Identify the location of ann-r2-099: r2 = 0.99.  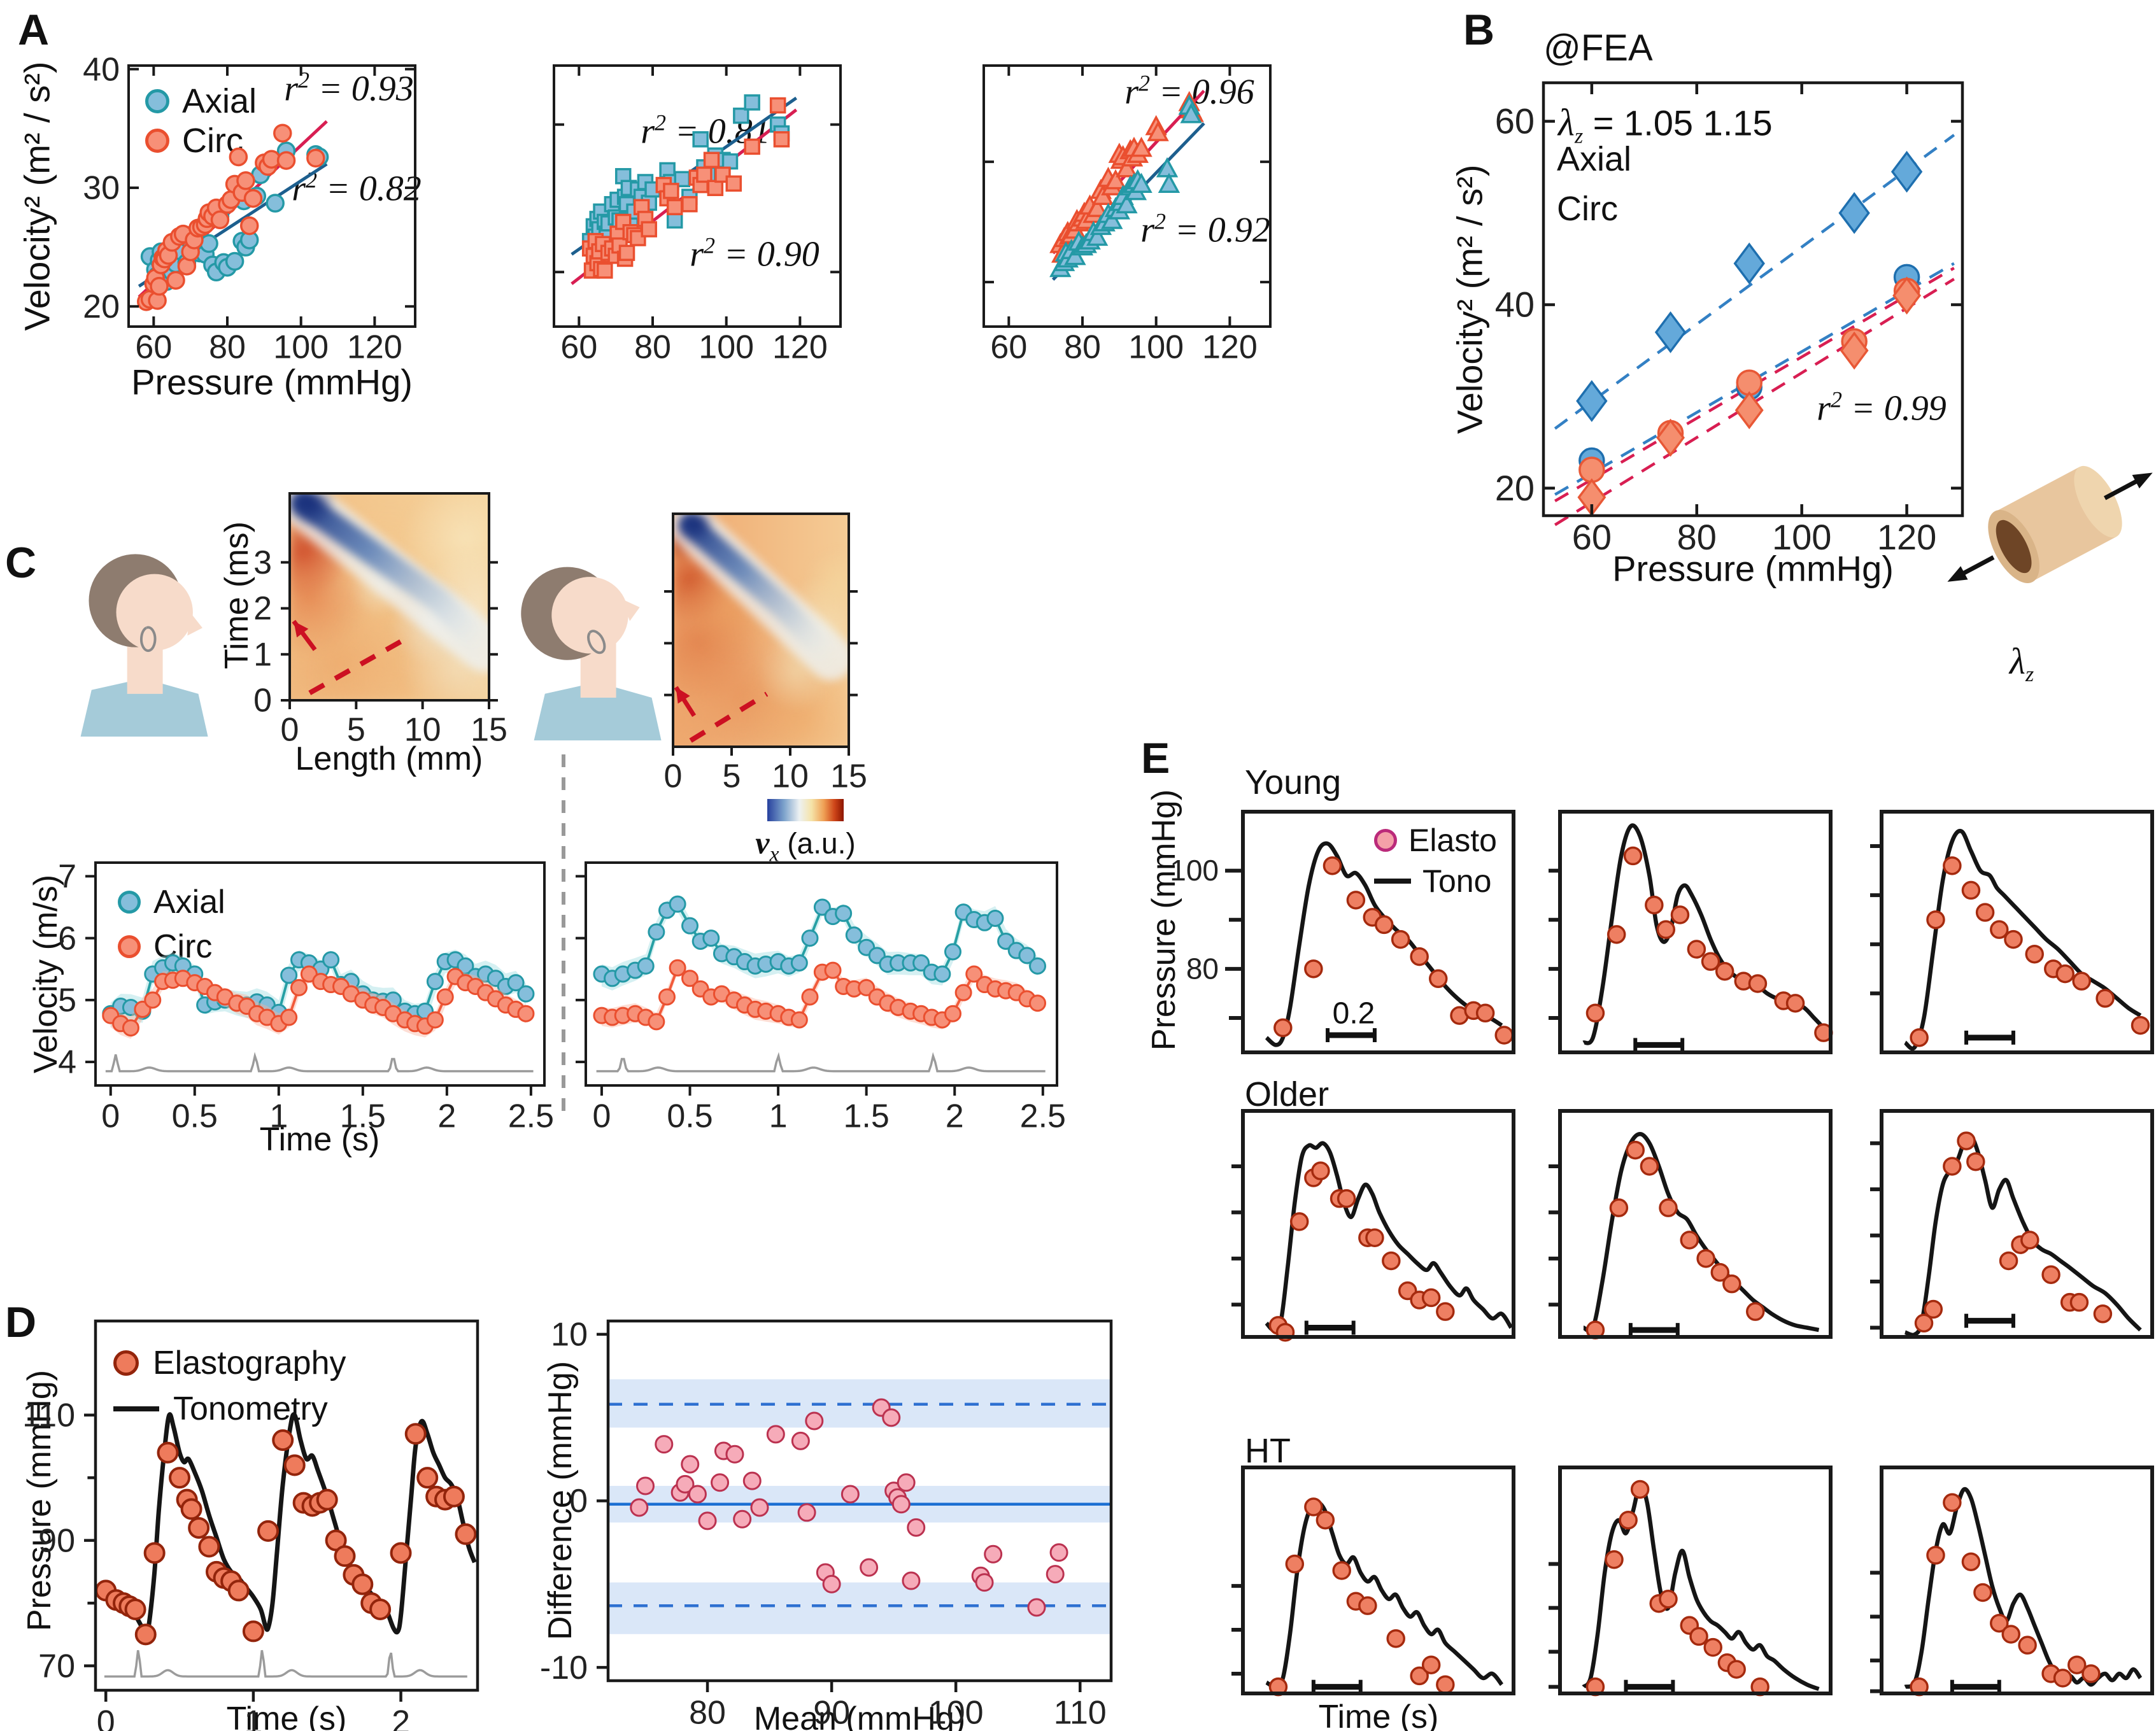
(1882, 407).